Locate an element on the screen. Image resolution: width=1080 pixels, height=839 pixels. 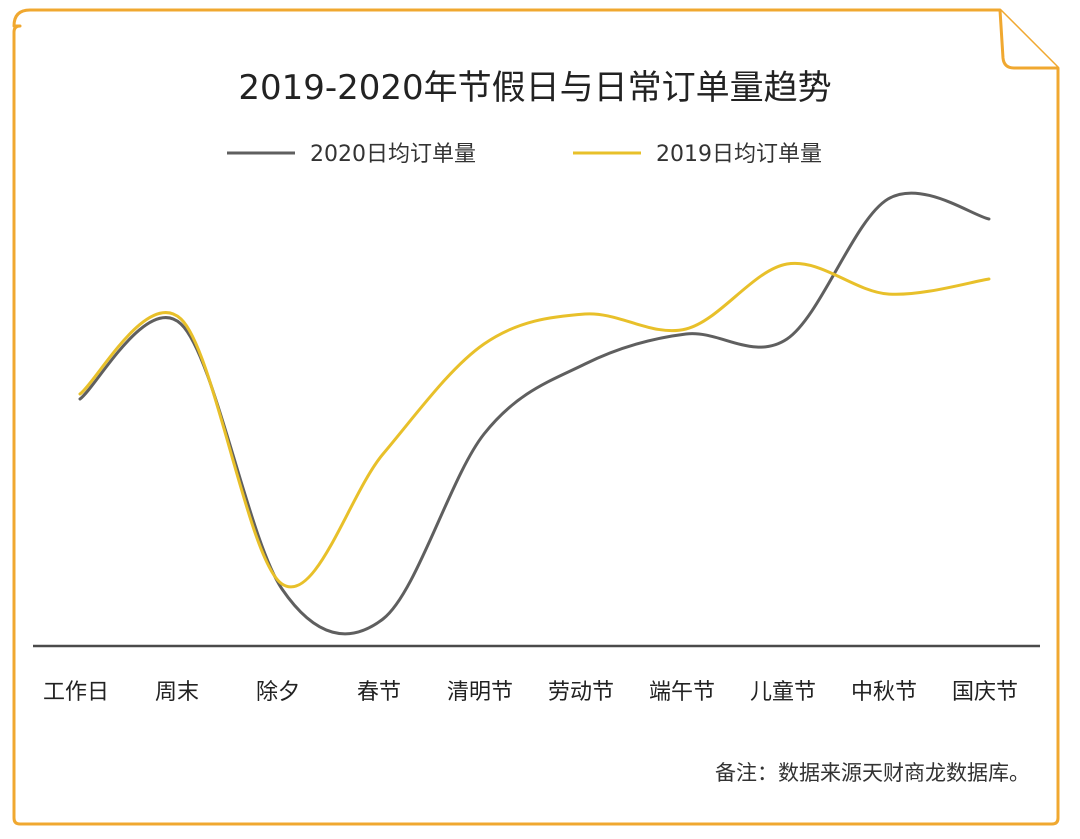
x-tick-label: 工作日 is located at coordinates (76, 692).